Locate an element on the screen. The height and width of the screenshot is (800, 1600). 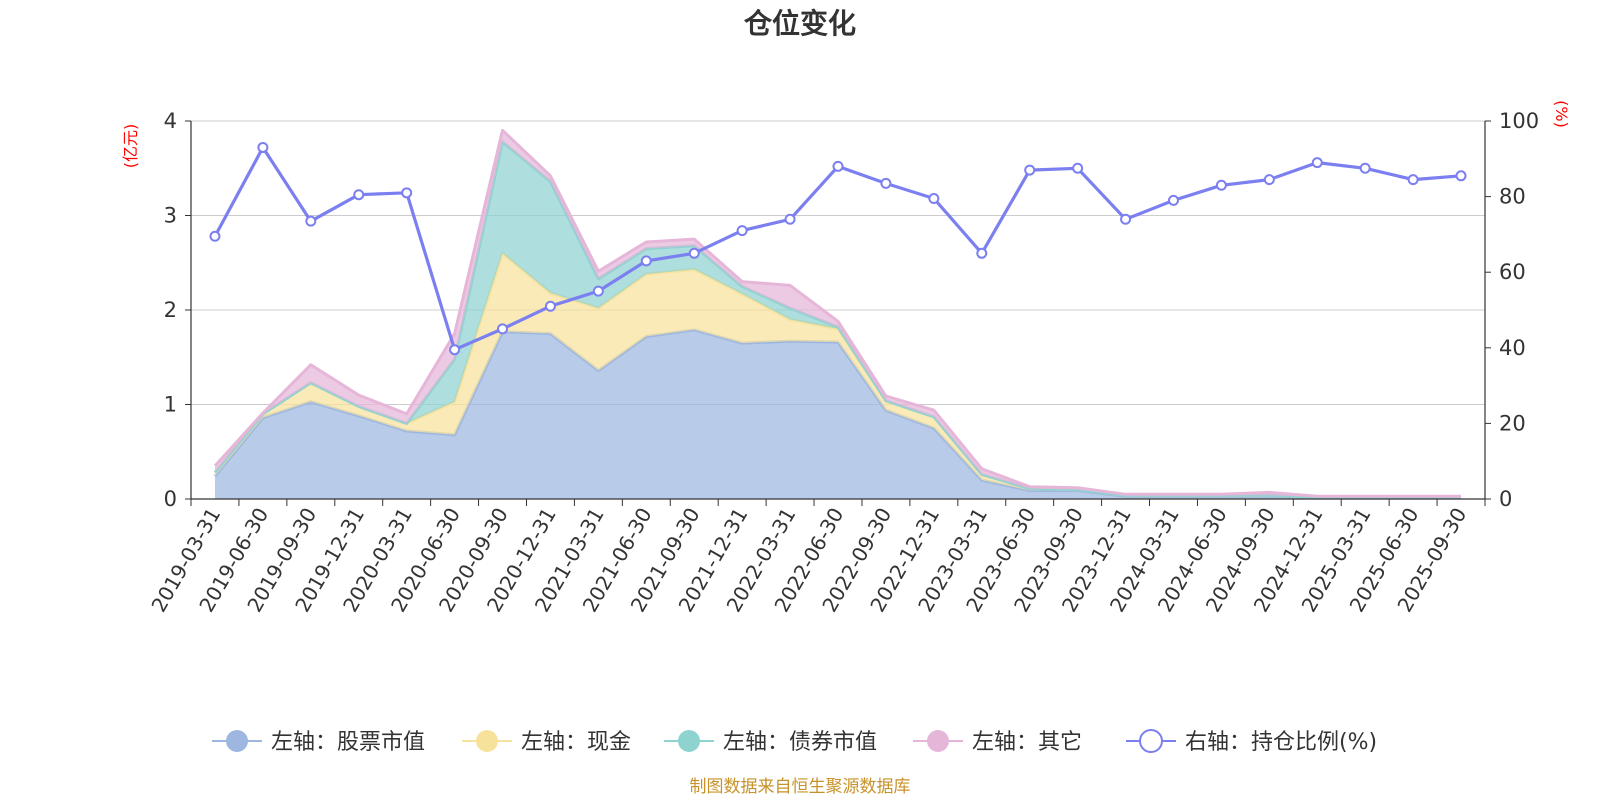
source-note: 制图数据来自恒生聚源数据库 is located at coordinates (800, 787).